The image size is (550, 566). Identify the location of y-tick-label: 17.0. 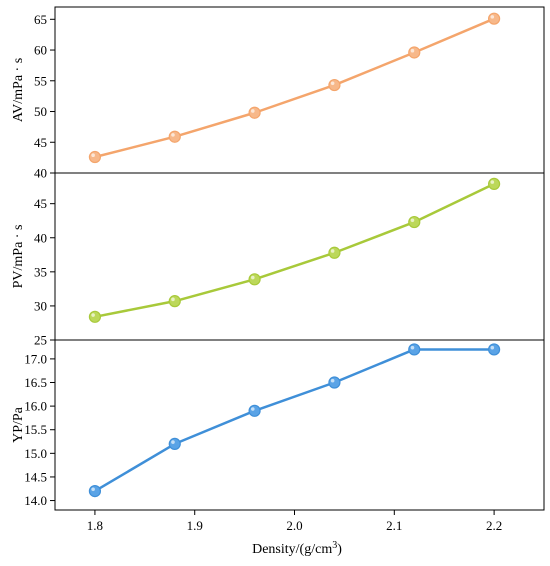
(35, 358).